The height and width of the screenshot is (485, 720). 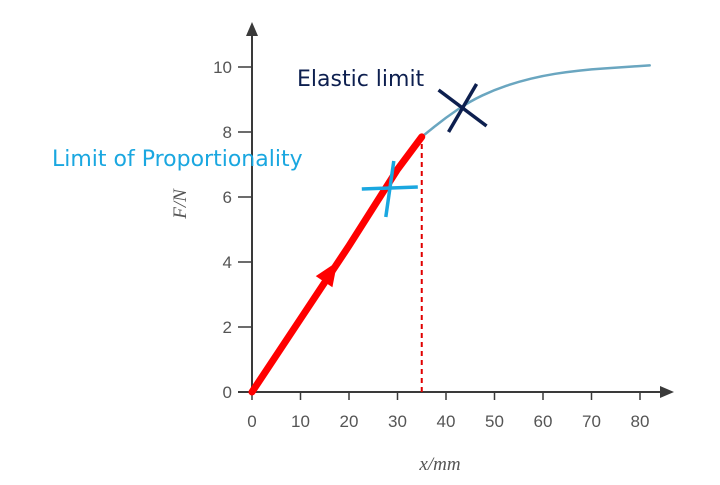 I want to click on annotation-elastic-limit: Elastic limit, so click(x=361, y=79).